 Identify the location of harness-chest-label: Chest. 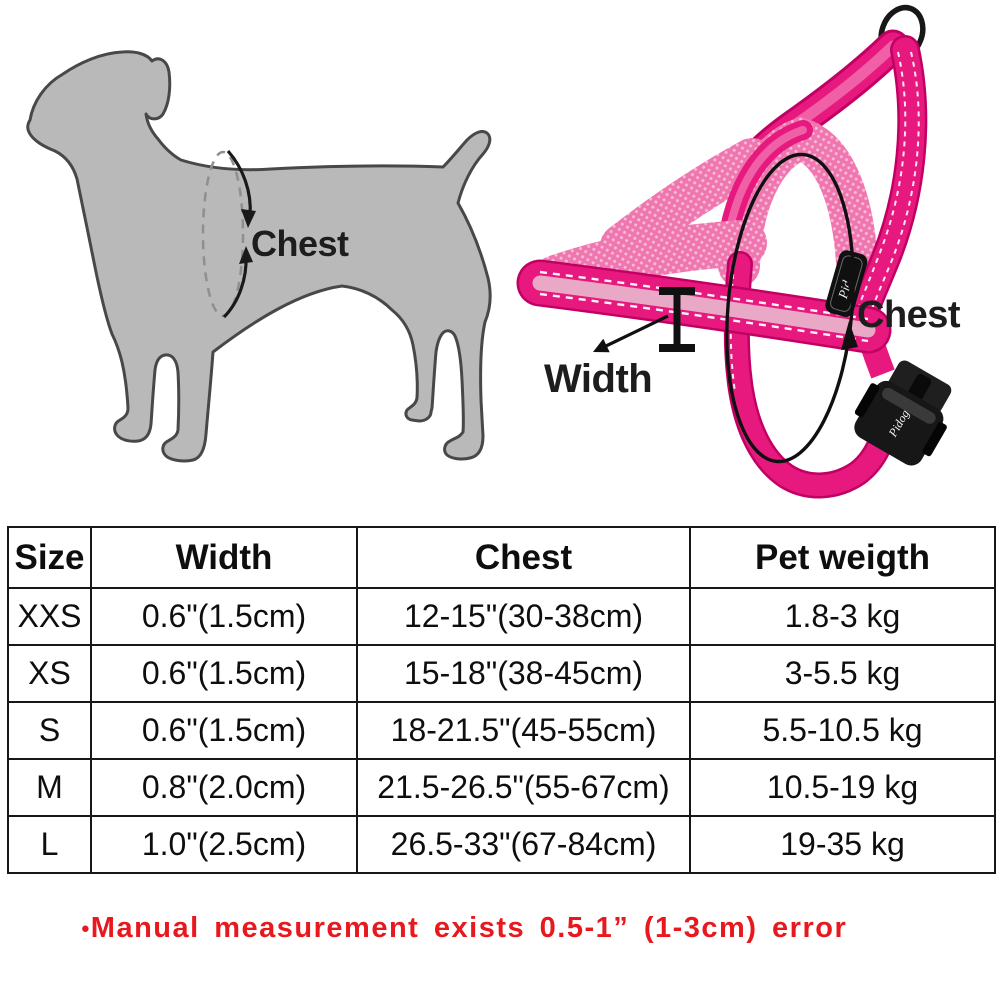
(909, 315).